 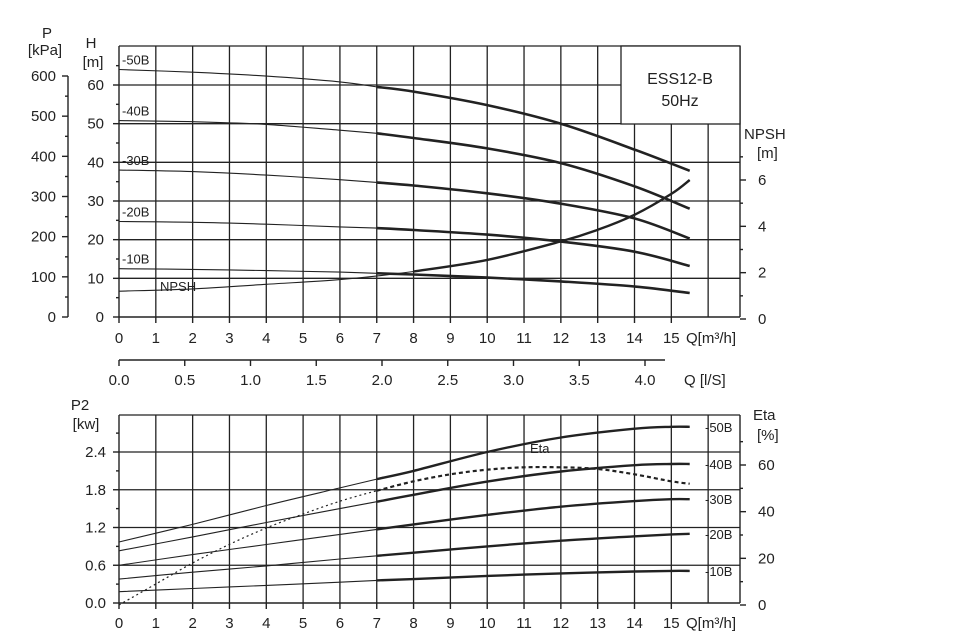 I want to click on q-tick-label: 8, so click(x=413, y=338).